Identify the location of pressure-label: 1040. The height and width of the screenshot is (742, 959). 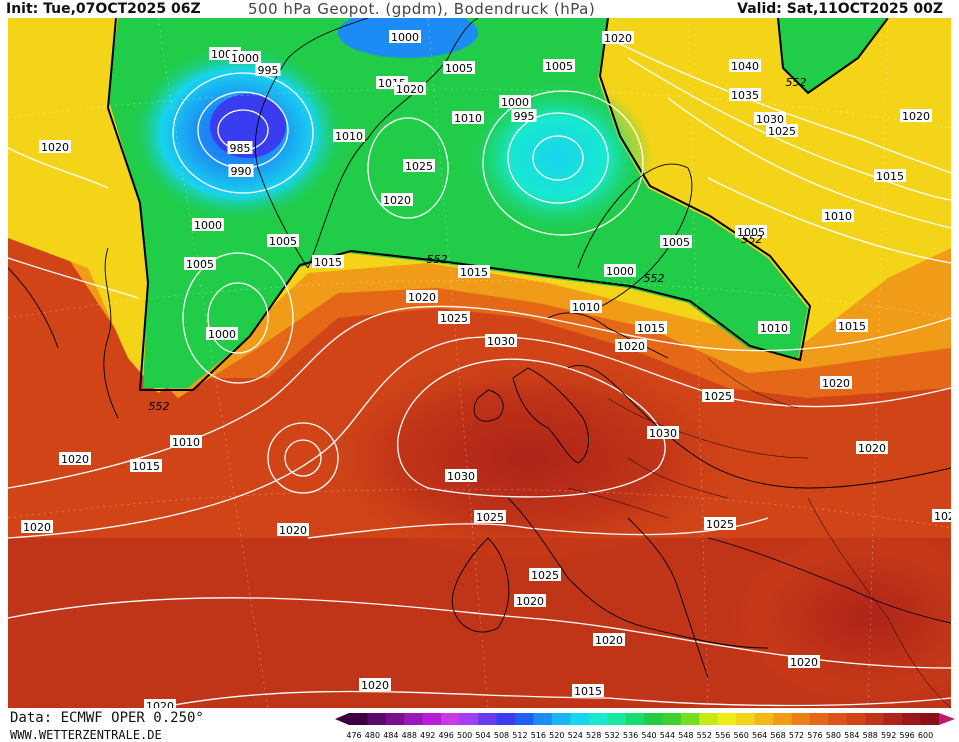
(745, 66).